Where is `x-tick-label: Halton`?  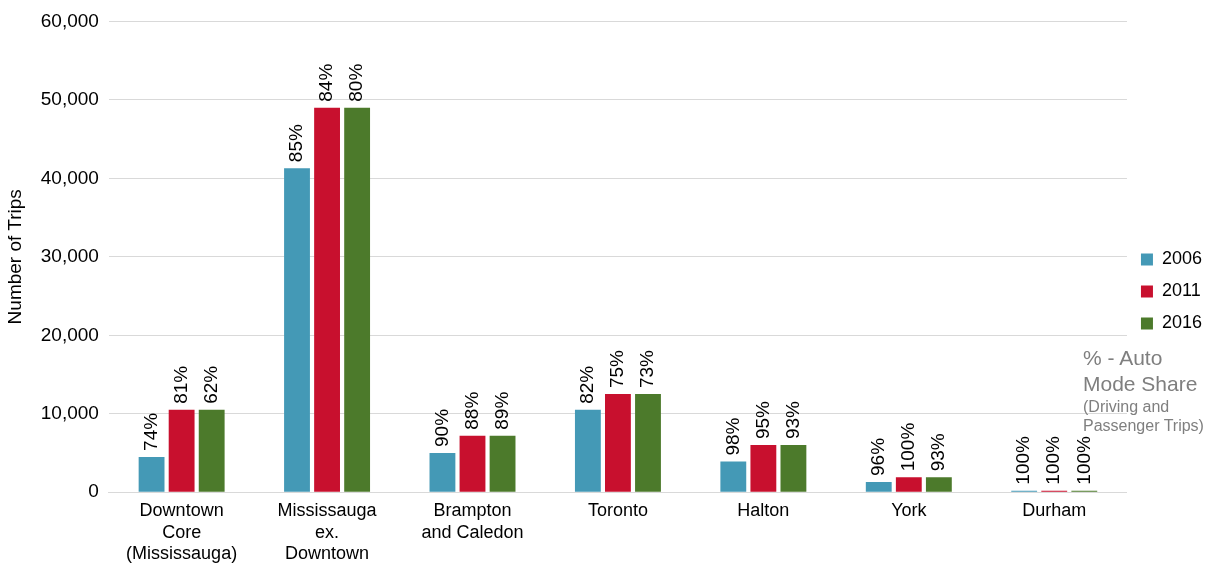
x-tick-label: Halton is located at coordinates (763, 509).